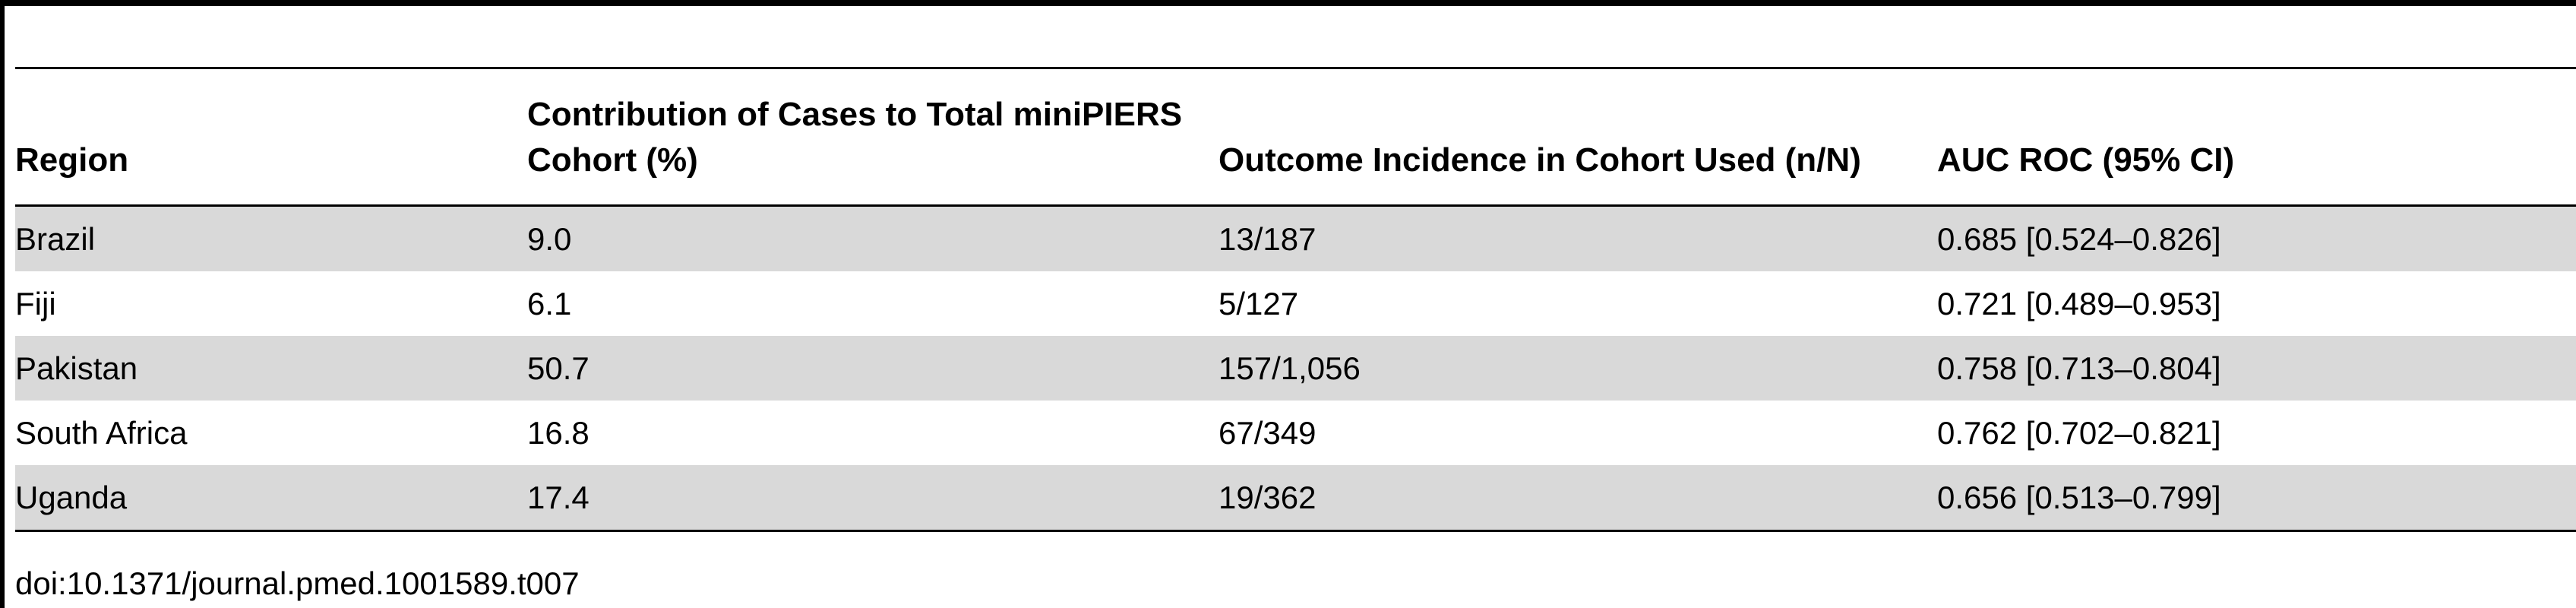 This screenshot has width=2576, height=608. I want to click on header-auc-roc: AUC ROC (95% CI), so click(2086, 160).